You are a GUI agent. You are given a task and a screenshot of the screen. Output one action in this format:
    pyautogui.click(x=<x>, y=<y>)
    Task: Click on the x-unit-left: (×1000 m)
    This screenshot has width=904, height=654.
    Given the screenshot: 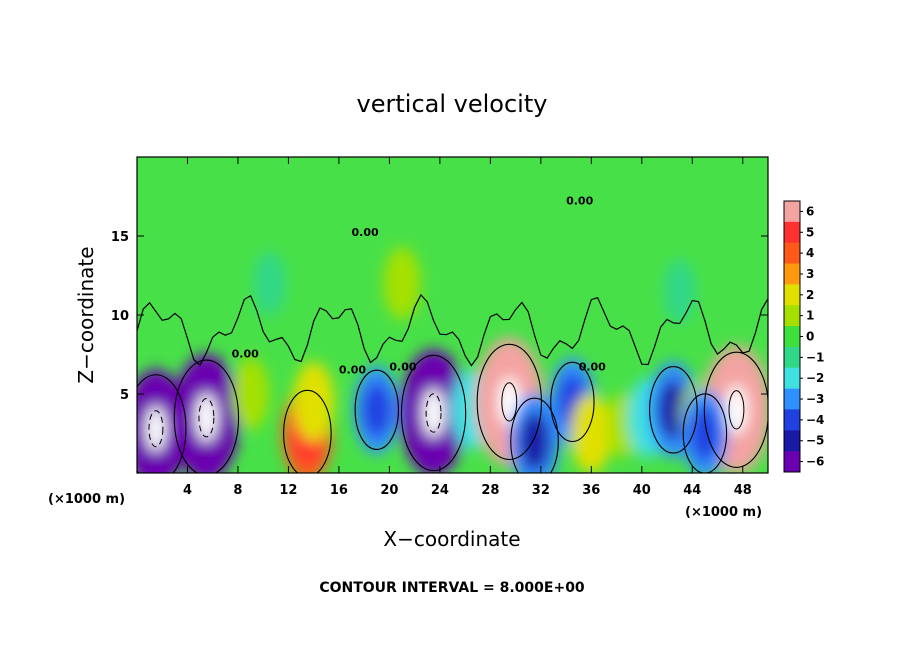 What is the action you would take?
    pyautogui.click(x=86, y=499)
    